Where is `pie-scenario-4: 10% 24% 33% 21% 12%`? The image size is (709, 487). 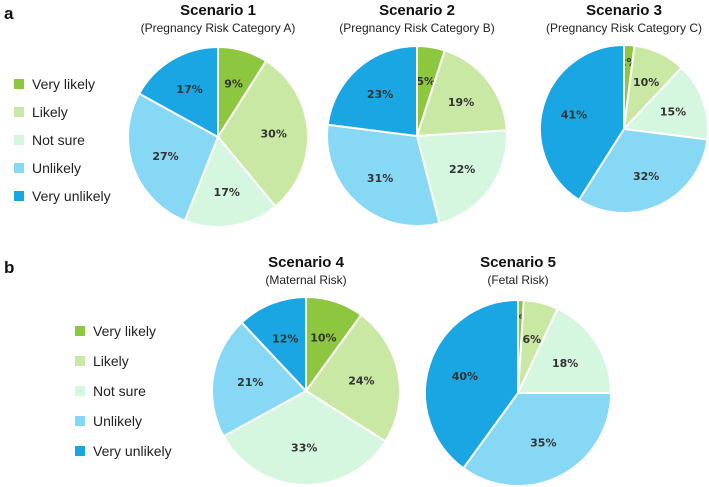 pie-scenario-4: 10% 24% 33% 21% 12% is located at coordinates (306, 390).